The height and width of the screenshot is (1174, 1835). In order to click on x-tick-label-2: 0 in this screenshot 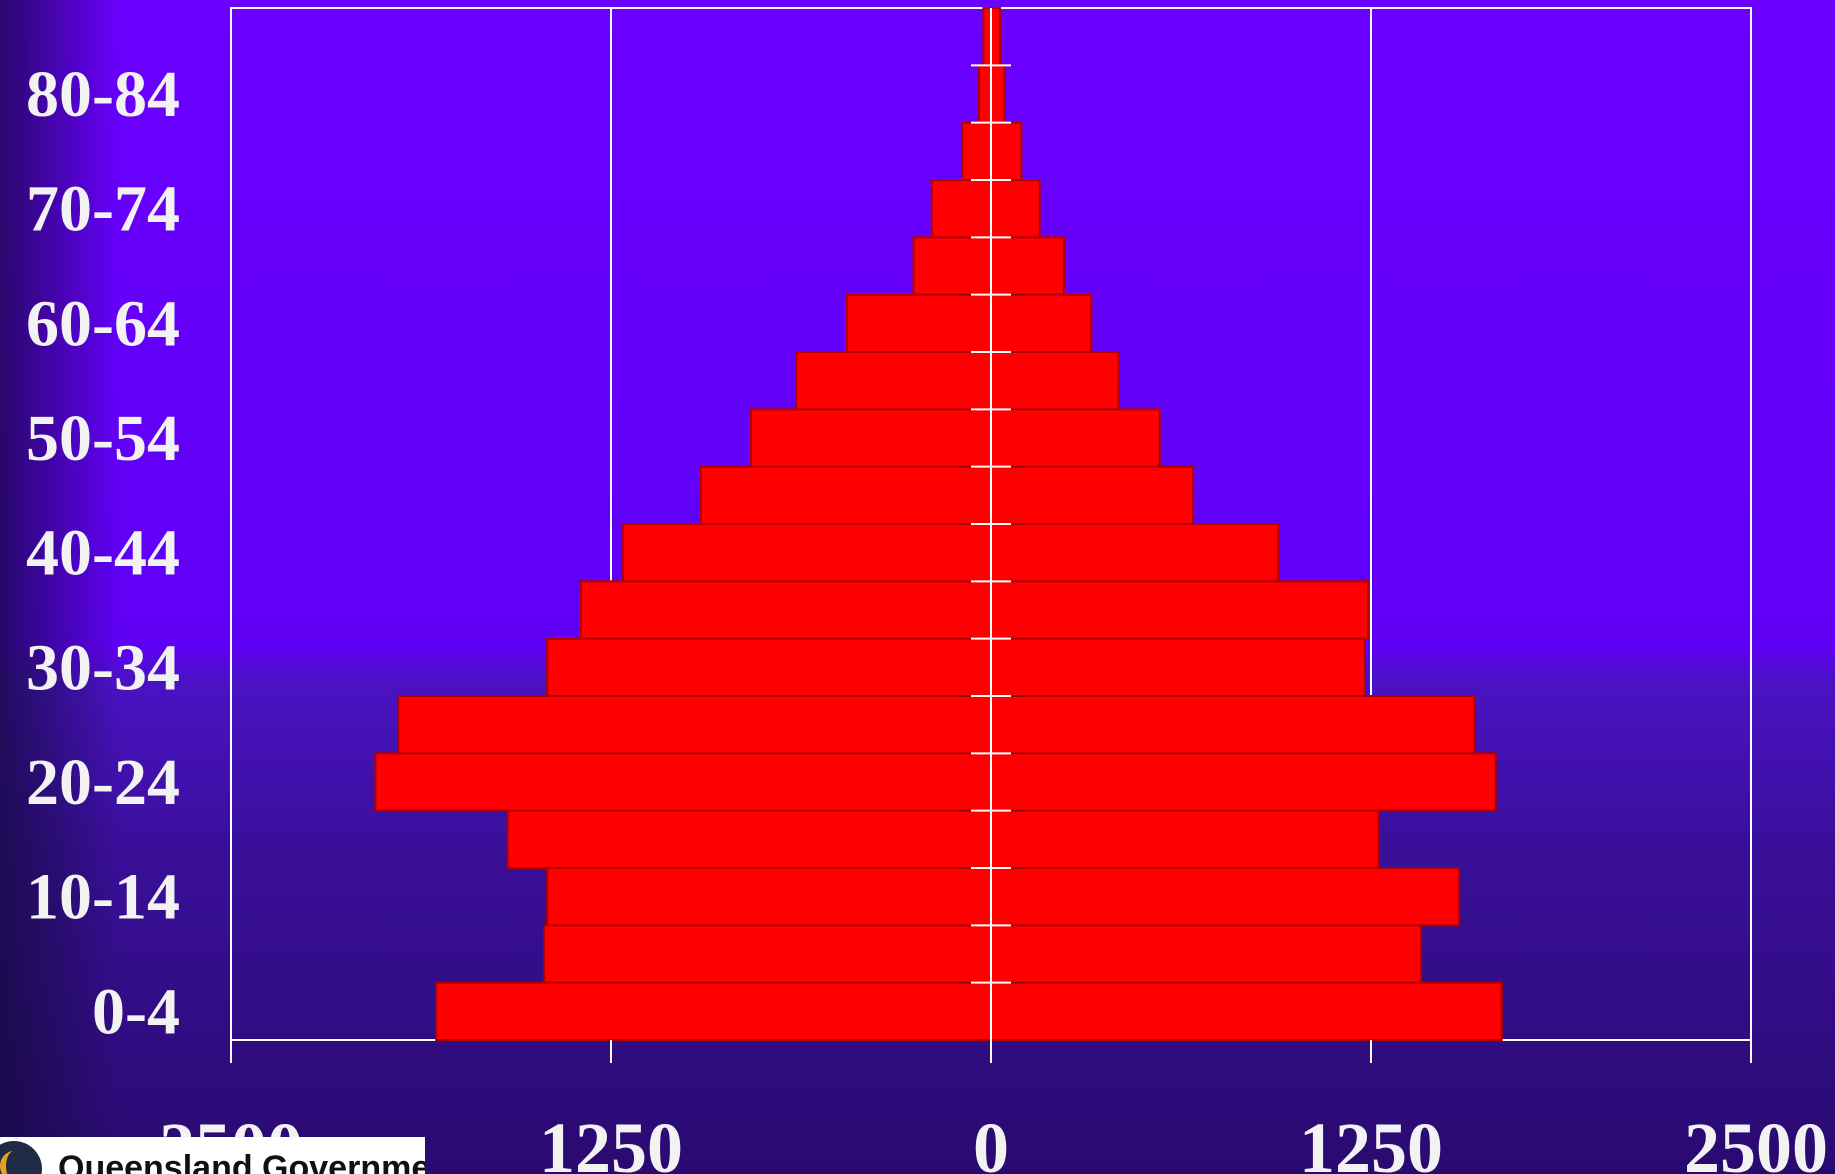, I will do `click(991, 1141)`.